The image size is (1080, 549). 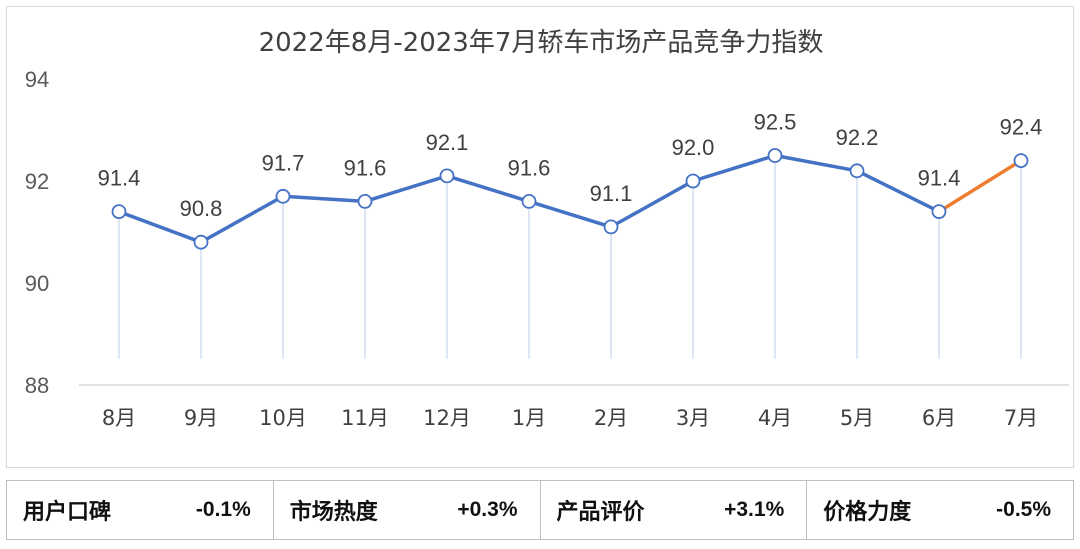 What do you see at coordinates (487, 509) in the screenshot?
I see `metric-value: +0.3%` at bounding box center [487, 509].